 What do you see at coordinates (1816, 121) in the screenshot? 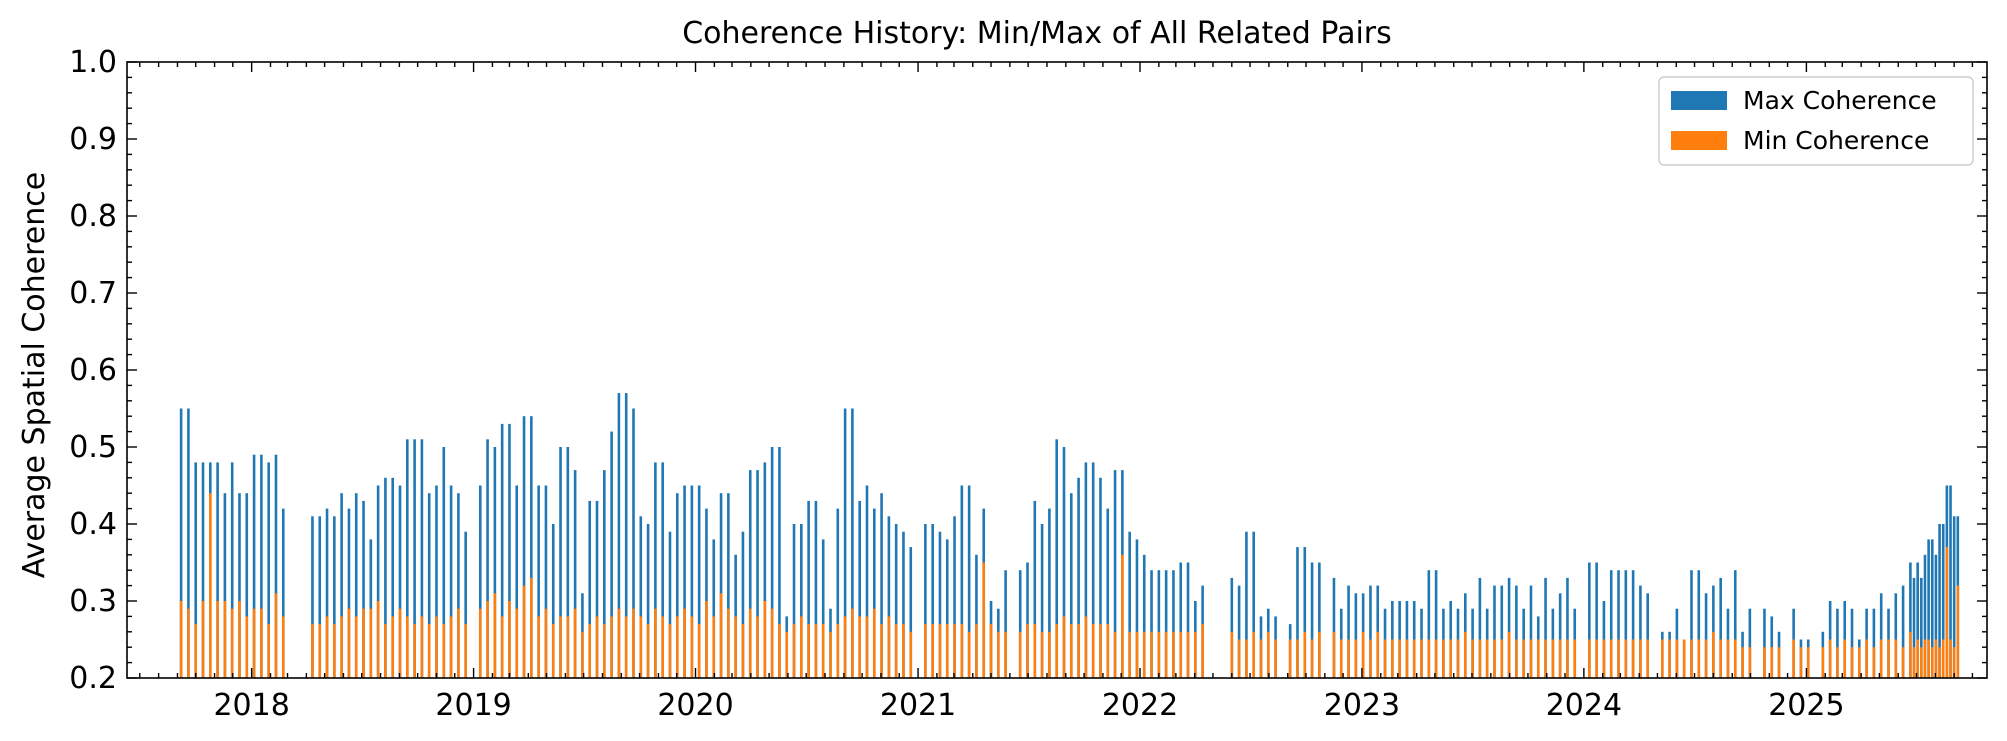
I see `legend-box` at bounding box center [1816, 121].